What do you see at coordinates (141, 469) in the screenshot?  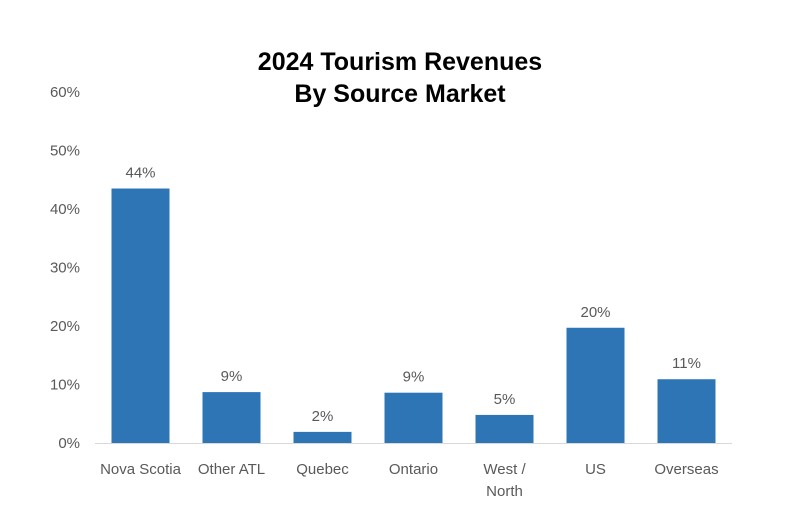 I see `x-tick-label: Nova Scotia` at bounding box center [141, 469].